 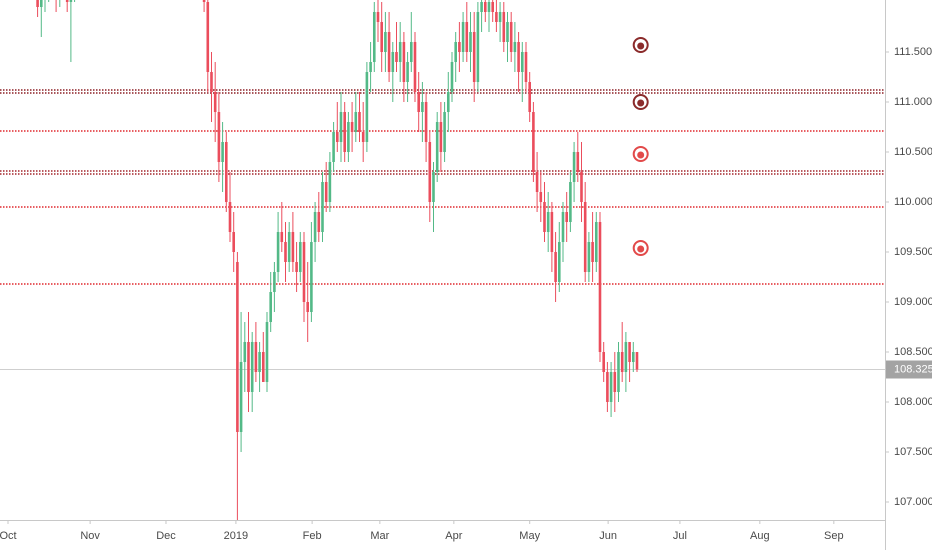 I want to click on x-tick-label: May, so click(x=529, y=536).